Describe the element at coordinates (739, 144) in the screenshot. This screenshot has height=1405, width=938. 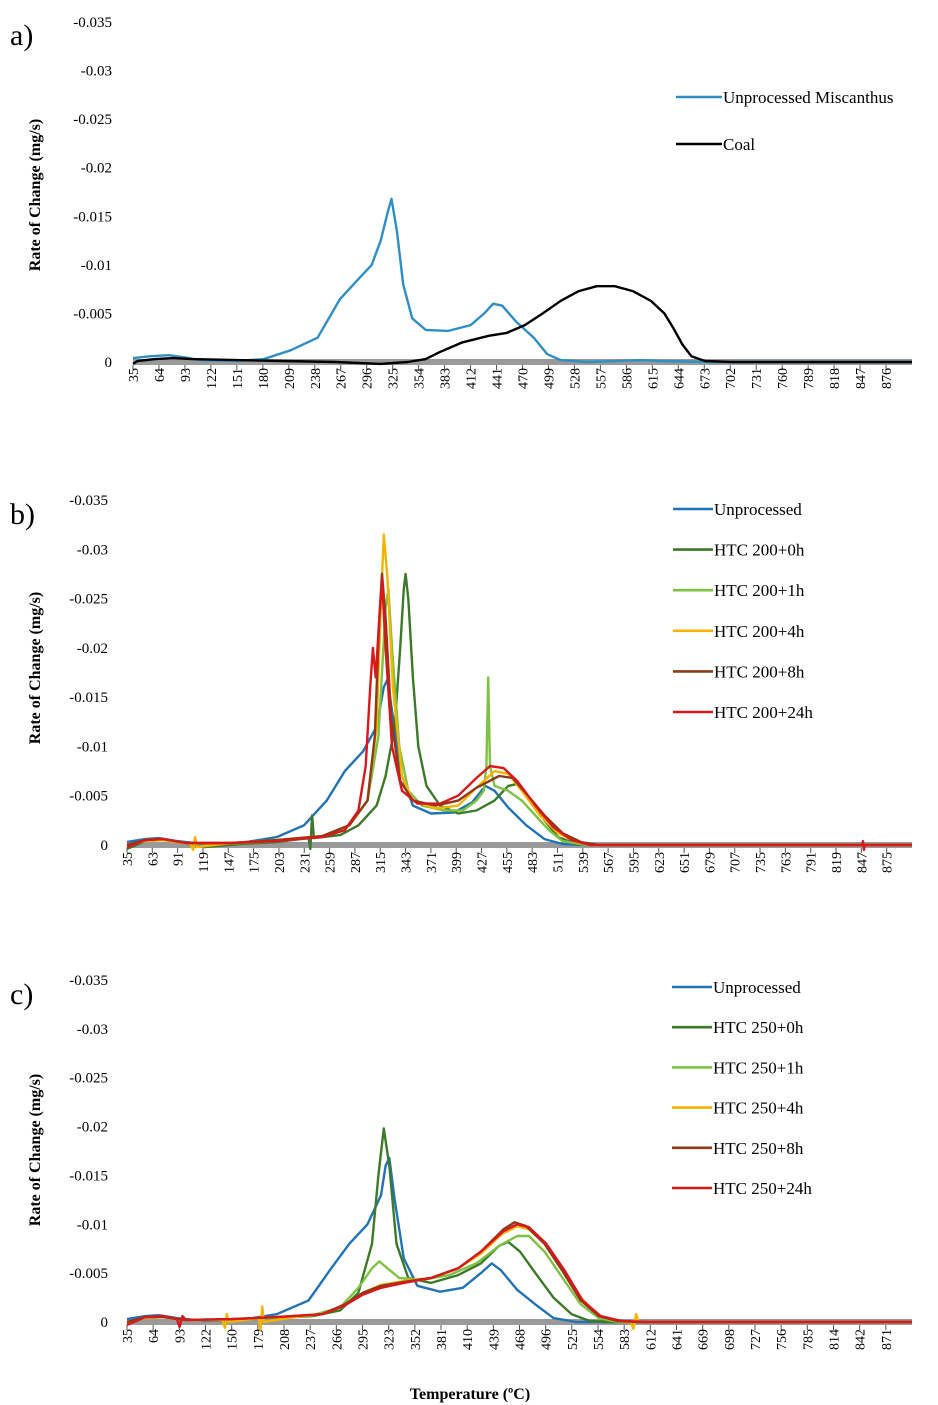
I see `legend-label: Coal` at that location.